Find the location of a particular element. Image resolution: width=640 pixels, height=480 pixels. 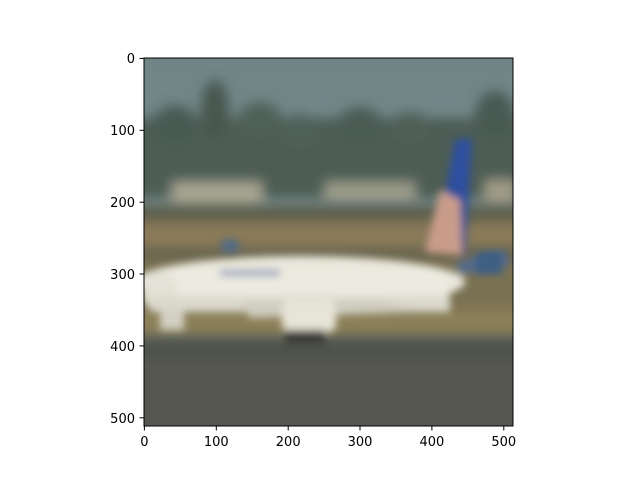

y-tick-label: 100 is located at coordinates (122, 131).